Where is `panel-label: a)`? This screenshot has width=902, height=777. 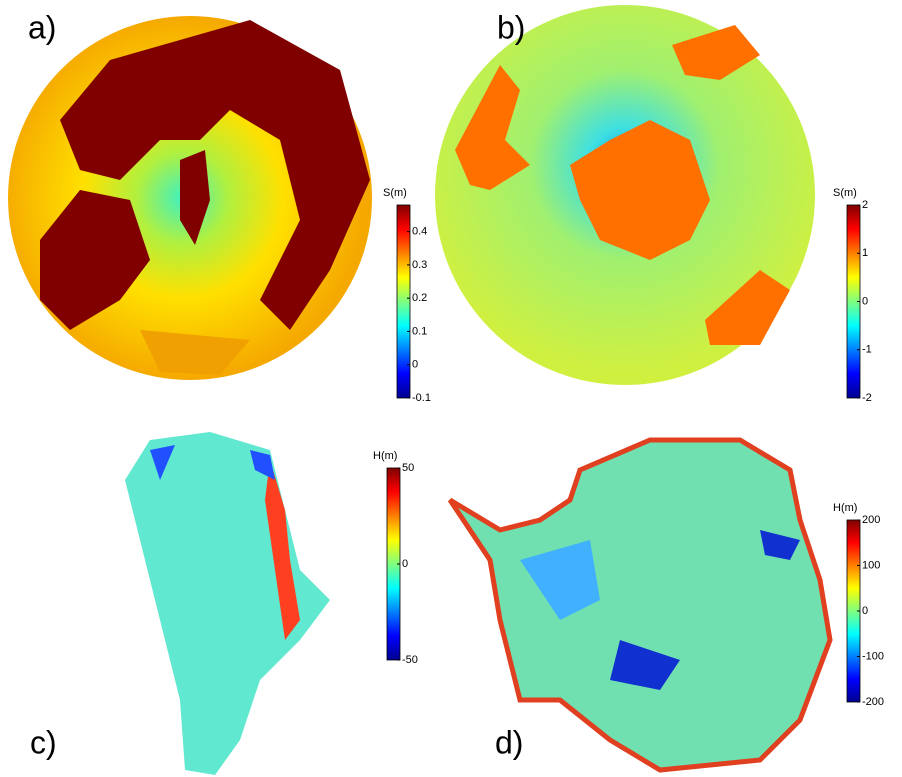
panel-label: a) is located at coordinates (42, 27).